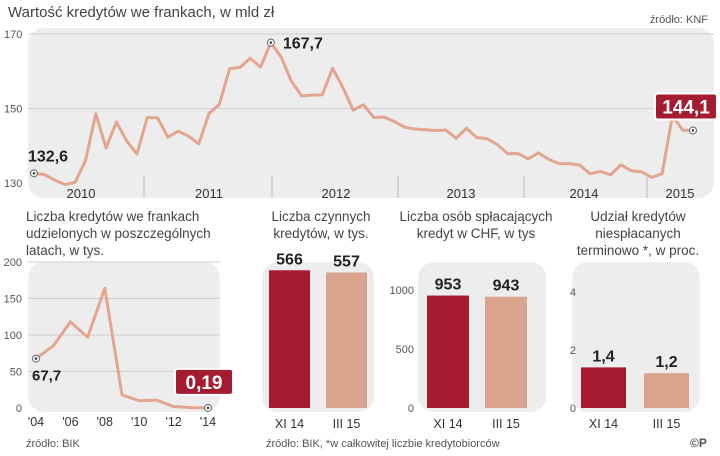 The width and height of the screenshot is (720, 456). What do you see at coordinates (19, 409) in the screenshot?
I see `c2-ytick-0: 0` at bounding box center [19, 409].